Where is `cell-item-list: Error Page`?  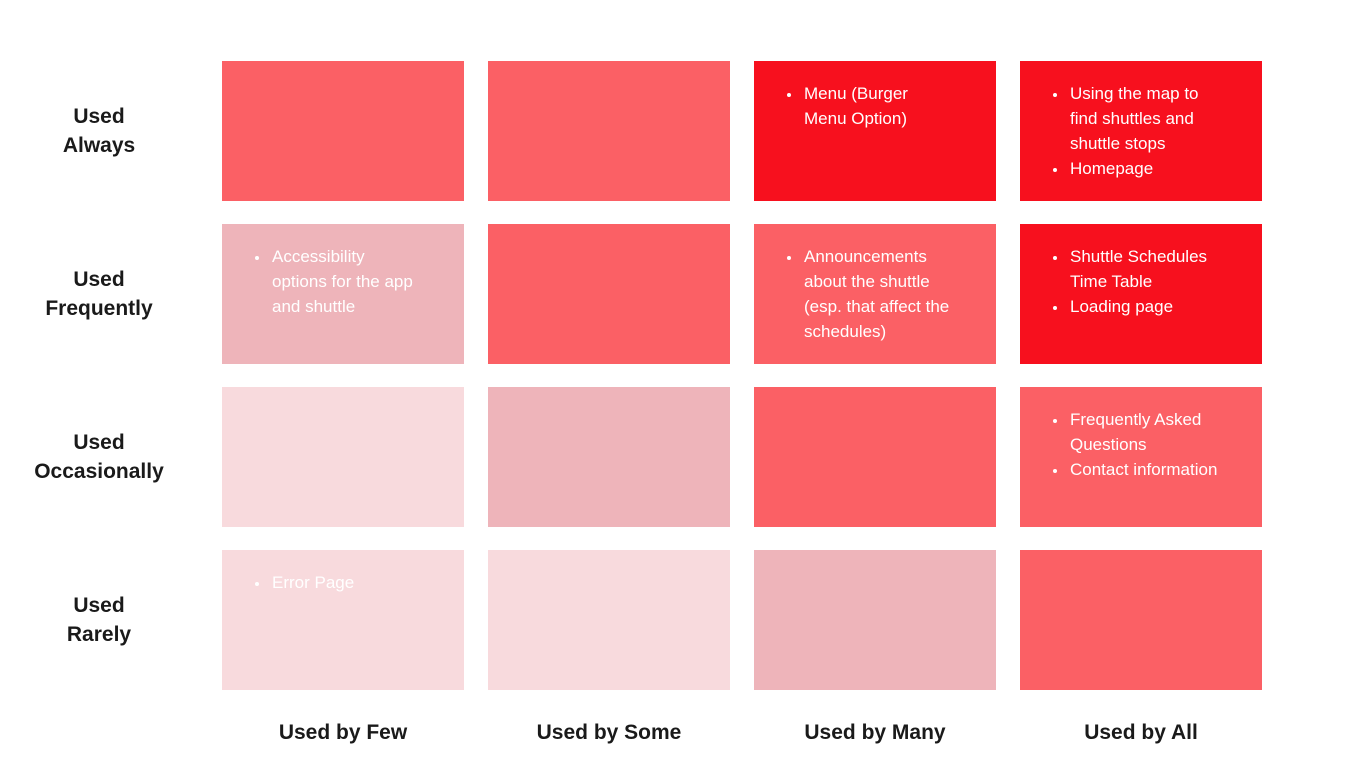
cell-item-list: Error Page is located at coordinates (337, 582).